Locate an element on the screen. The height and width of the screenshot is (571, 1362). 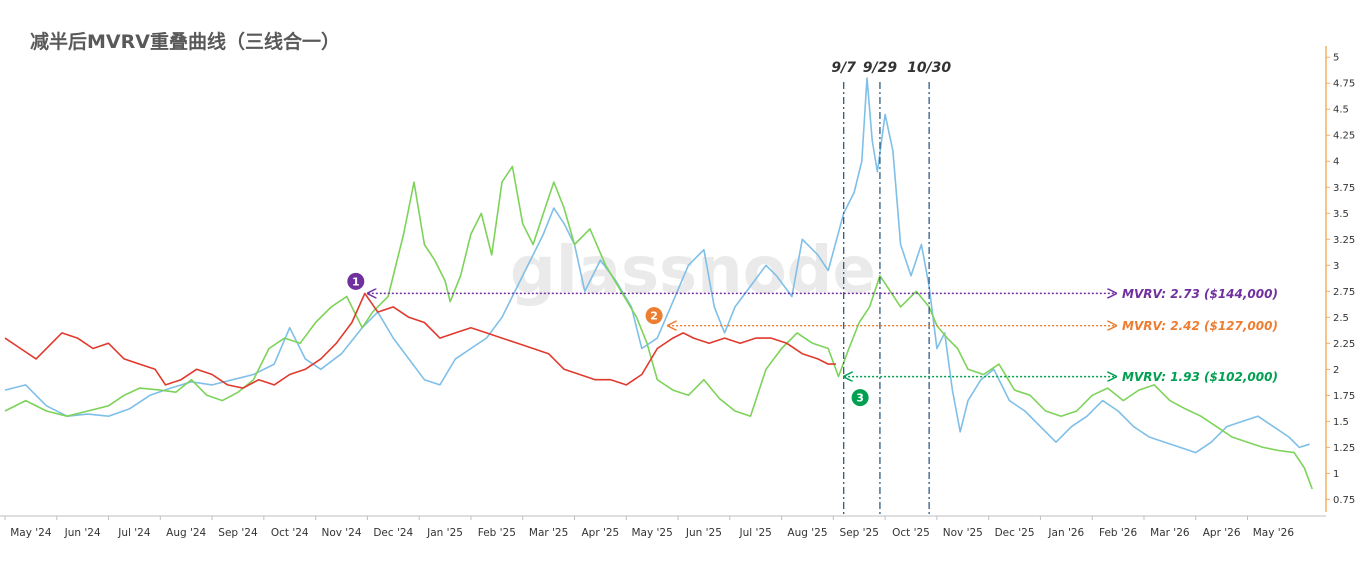
x-tick-label: May '26 is located at coordinates (1274, 533).